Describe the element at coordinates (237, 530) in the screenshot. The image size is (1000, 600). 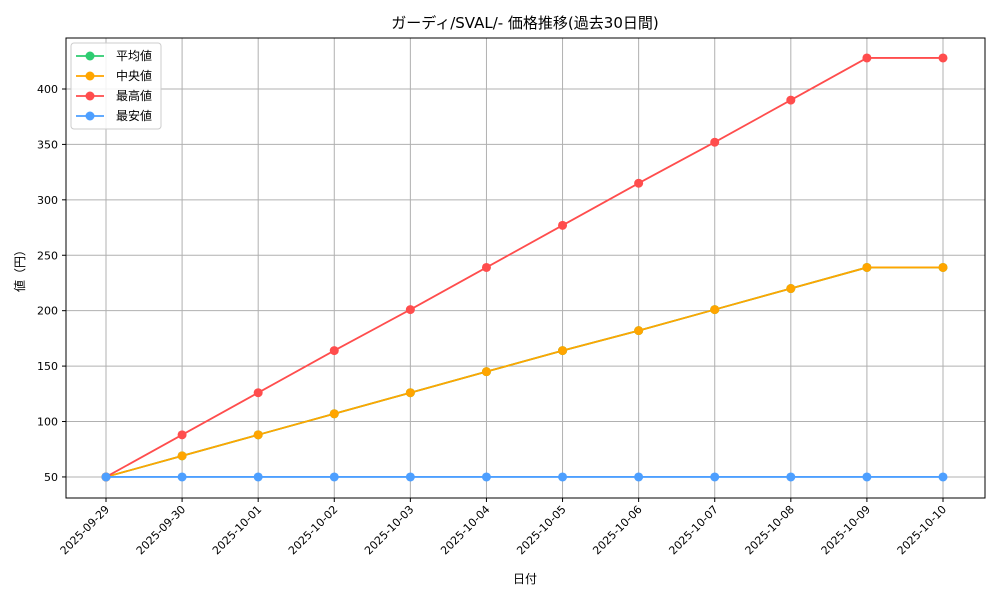
I see `x-tick-label: 2025-10-01` at that location.